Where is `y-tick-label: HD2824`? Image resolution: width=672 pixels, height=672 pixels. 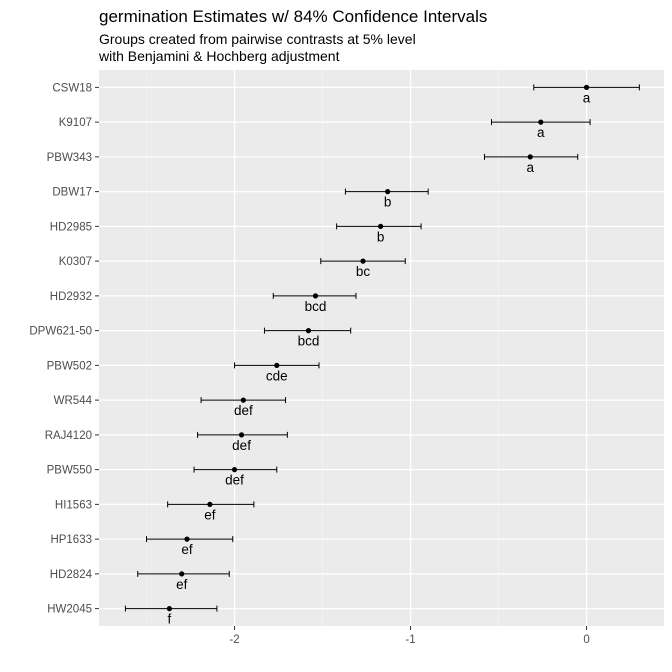
y-tick-label: HD2824 is located at coordinates (71, 575).